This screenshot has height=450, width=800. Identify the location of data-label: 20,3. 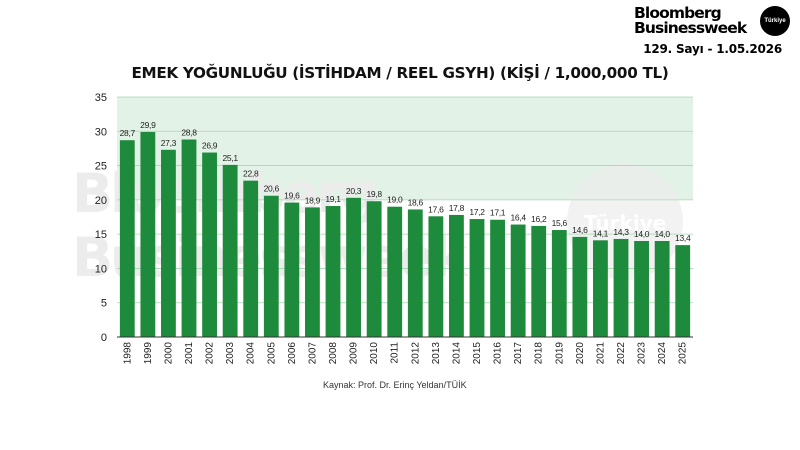
(354, 191).